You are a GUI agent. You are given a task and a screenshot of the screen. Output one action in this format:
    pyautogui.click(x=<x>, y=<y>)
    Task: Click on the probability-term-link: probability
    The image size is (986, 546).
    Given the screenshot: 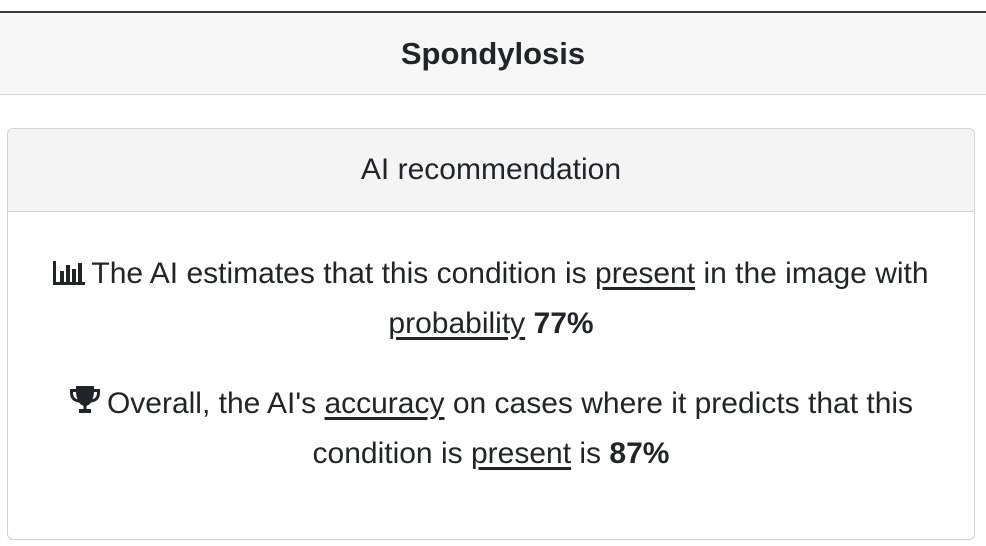 What is the action you would take?
    pyautogui.click(x=457, y=323)
    